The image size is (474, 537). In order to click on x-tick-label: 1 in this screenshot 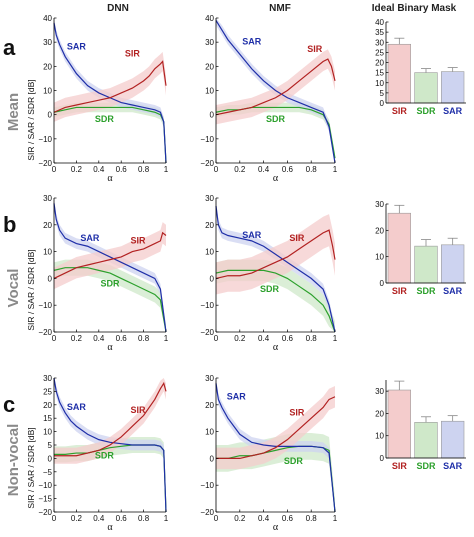, I will do `click(166, 518)`.